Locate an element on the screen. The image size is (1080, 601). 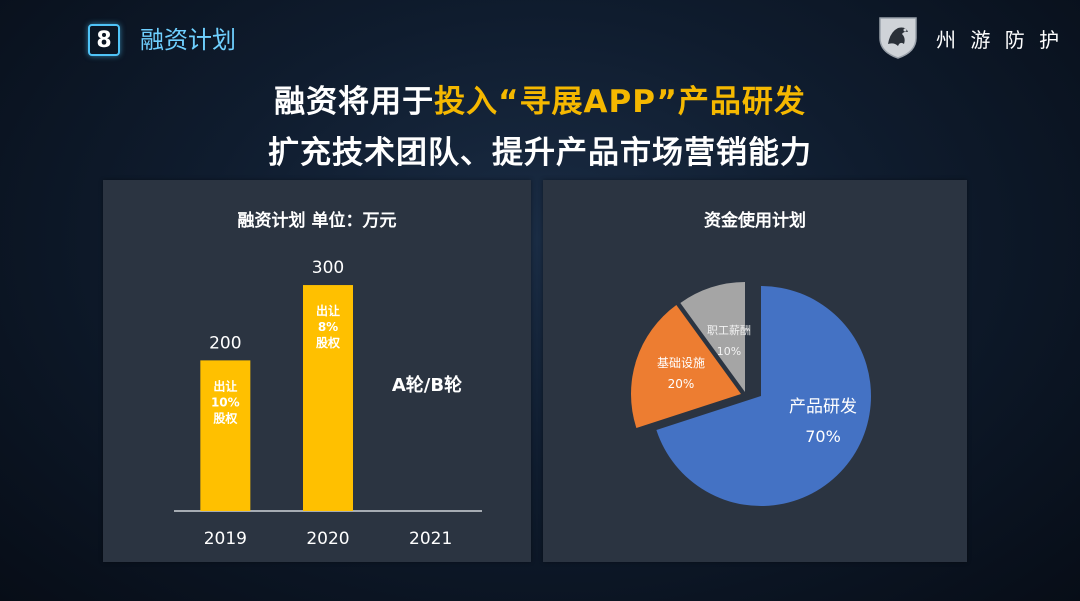
bar-note-text: 10% is located at coordinates (225, 402).